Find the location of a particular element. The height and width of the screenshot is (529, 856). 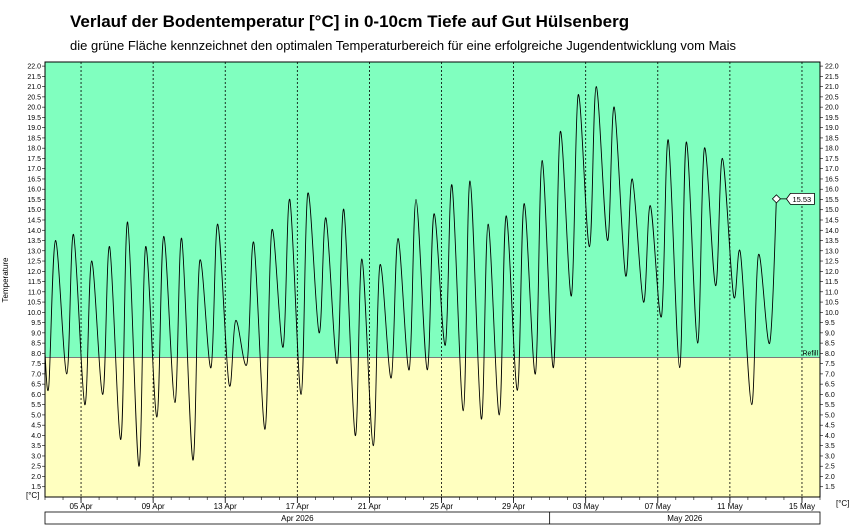

y-tick-label-left: 15.0 is located at coordinates (34, 210).